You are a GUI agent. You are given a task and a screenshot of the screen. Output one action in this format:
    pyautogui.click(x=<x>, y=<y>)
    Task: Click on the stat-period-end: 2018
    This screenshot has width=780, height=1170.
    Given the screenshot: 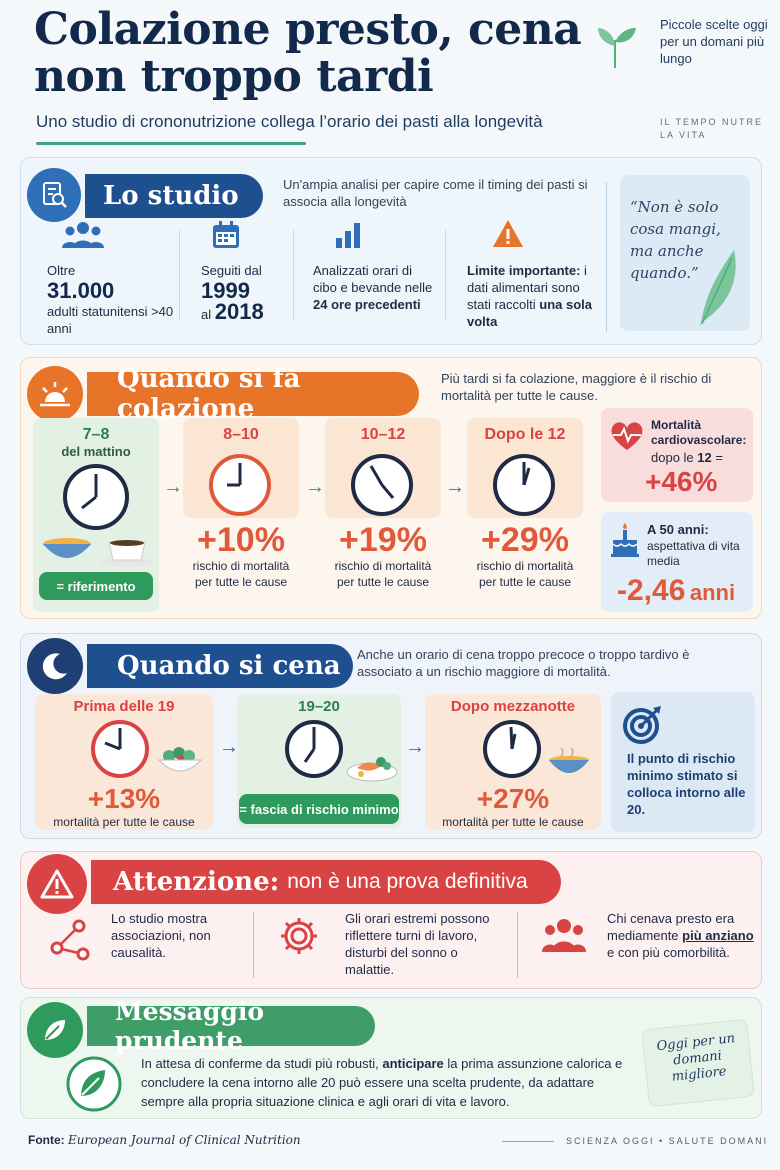 What is the action you would take?
    pyautogui.click(x=239, y=311)
    